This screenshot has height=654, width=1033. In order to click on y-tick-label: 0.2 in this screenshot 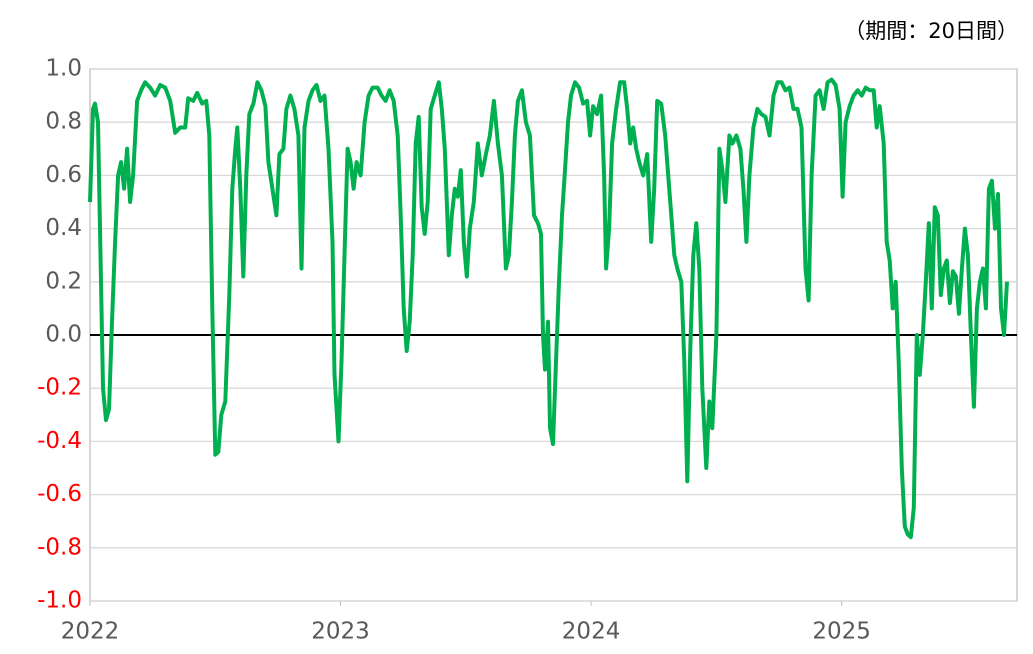, I will do `click(63, 281)`.